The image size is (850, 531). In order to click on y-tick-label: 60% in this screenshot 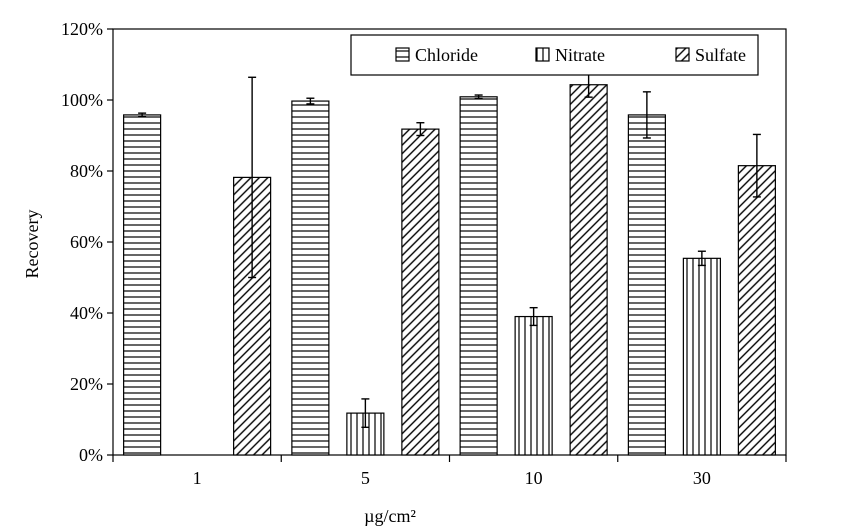, I will do `click(86, 242)`.